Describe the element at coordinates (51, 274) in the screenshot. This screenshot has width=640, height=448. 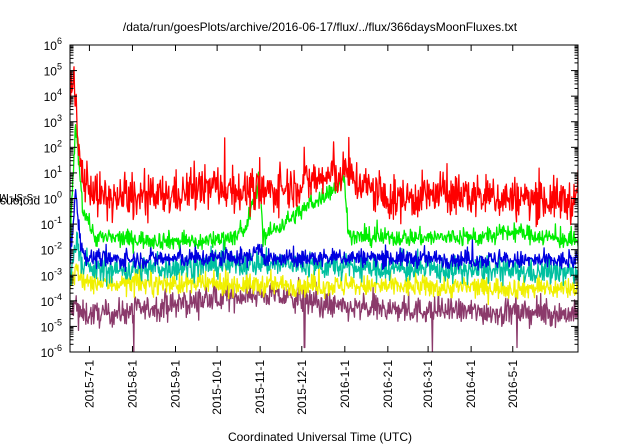
I see `y-tick-label-3: 10⁻³` at that location.